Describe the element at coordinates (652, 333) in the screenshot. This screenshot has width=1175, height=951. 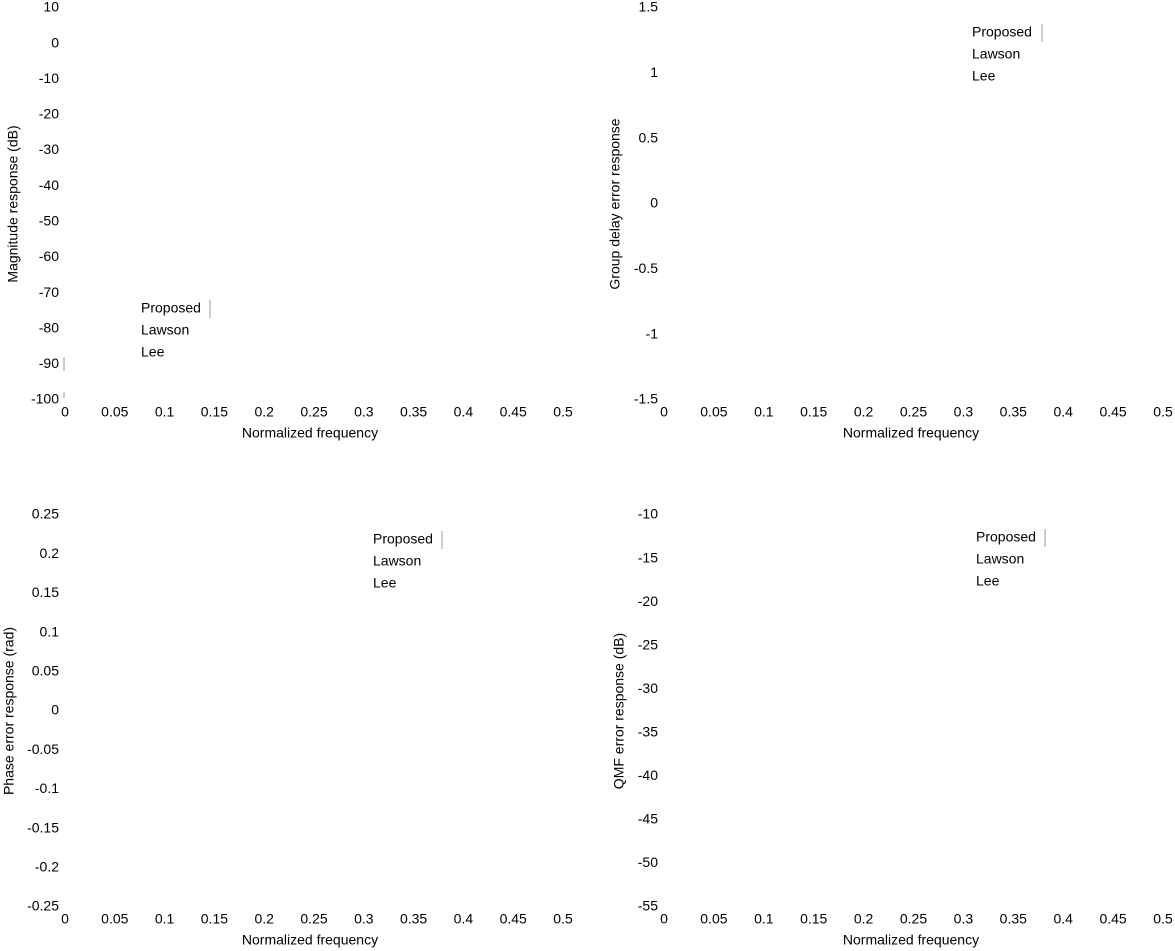
I see `y-tick-label: -1` at that location.